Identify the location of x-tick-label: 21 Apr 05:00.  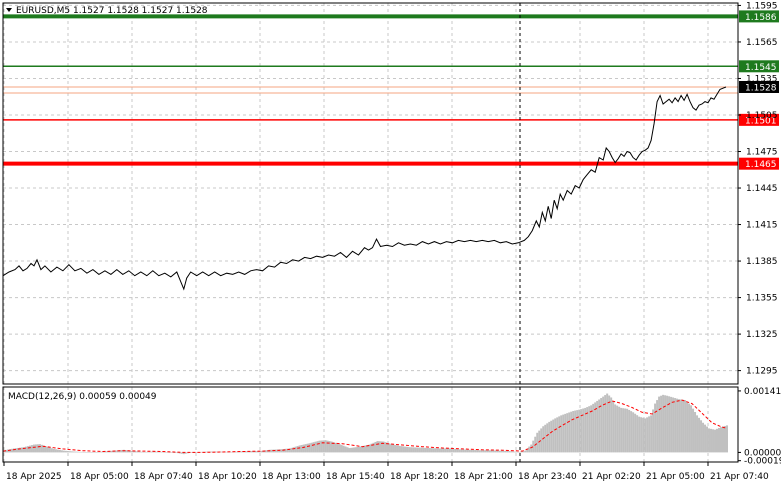
(675, 477).